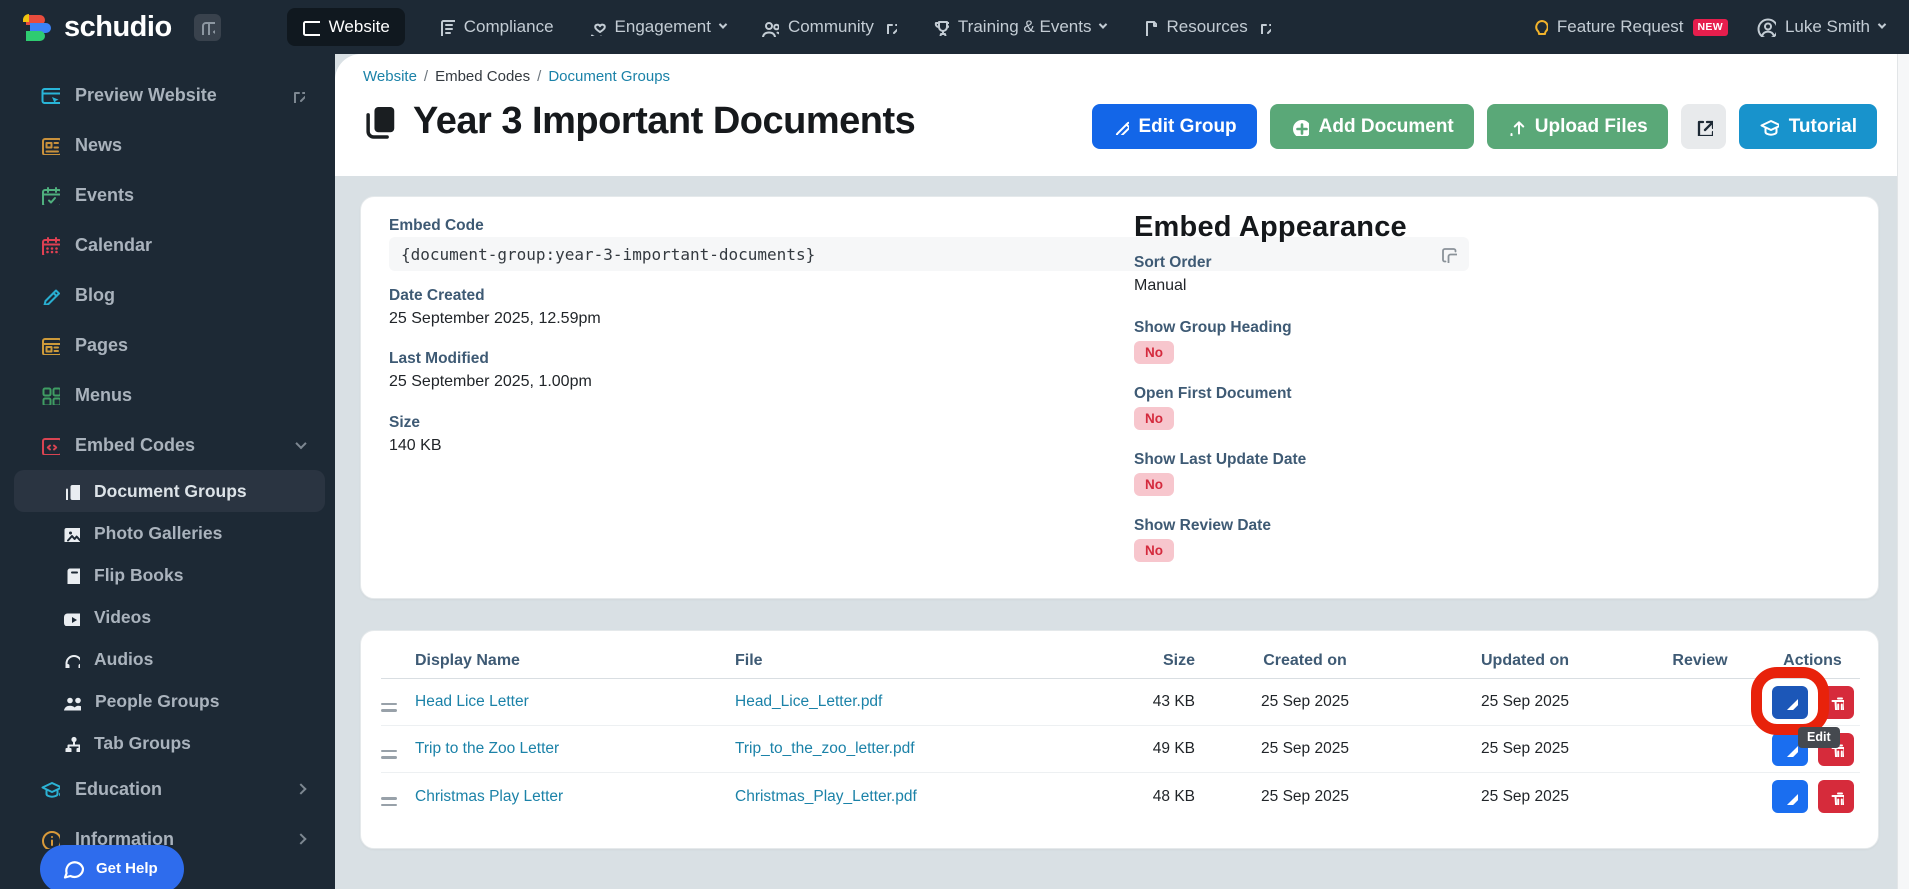  What do you see at coordinates (1173, 748) in the screenshot?
I see `document-size: 49 KB` at bounding box center [1173, 748].